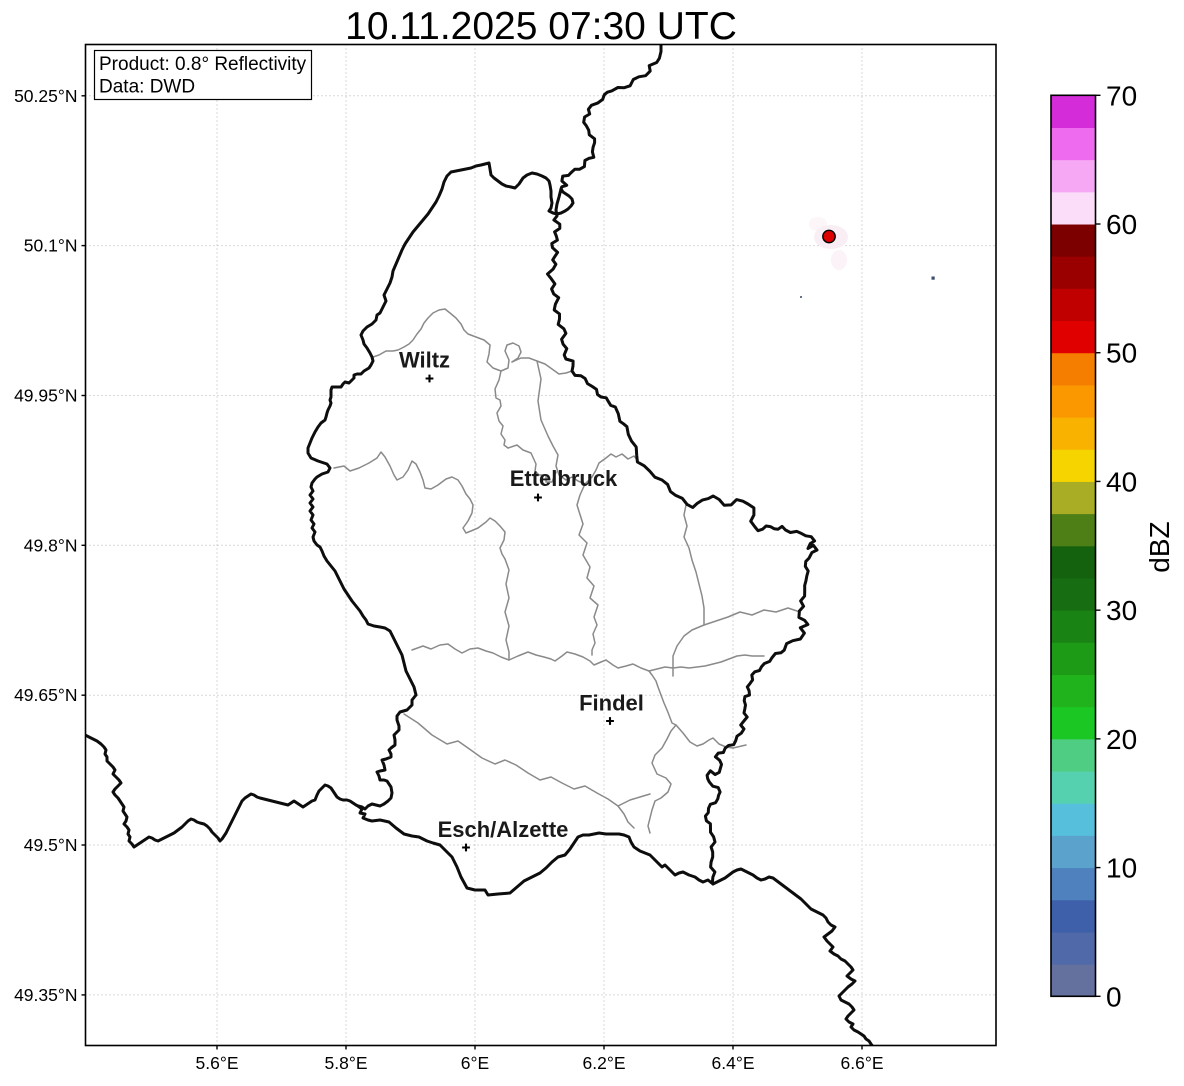  What do you see at coordinates (346, 1063) in the screenshot?
I see `svg-text: 5.8°E` at bounding box center [346, 1063].